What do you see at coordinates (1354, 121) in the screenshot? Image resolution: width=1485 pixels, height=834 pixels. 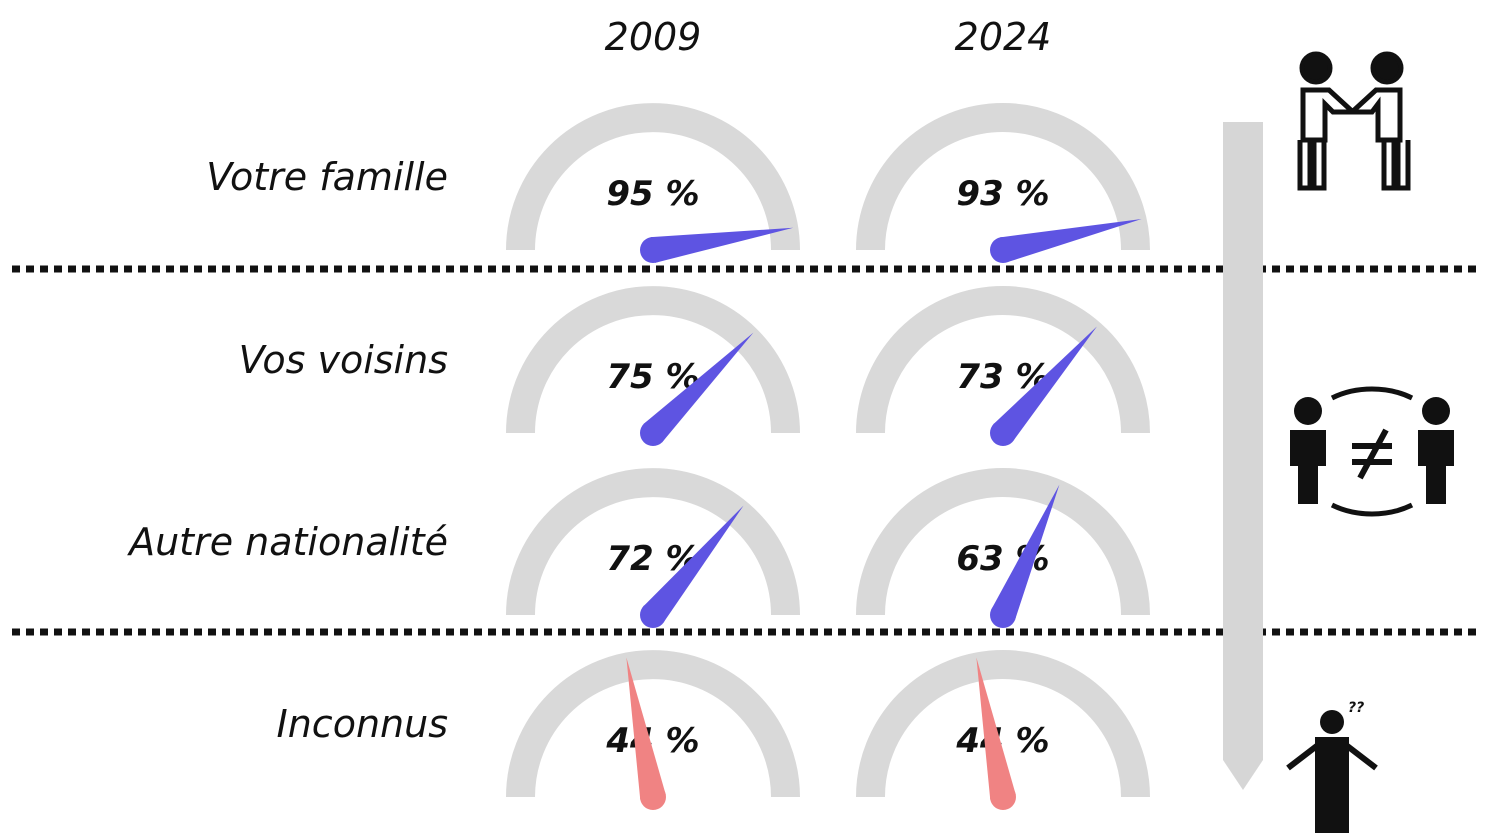 I see `icon-handshake` at bounding box center [1354, 121].